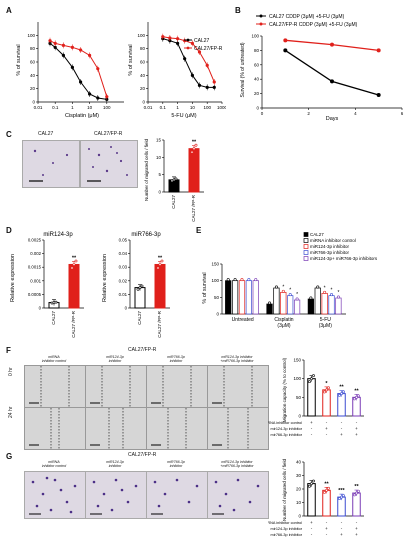  What do you see at coordinates (9, 230) in the screenshot?
I see `panel-label-d: D` at bounding box center [9, 230].